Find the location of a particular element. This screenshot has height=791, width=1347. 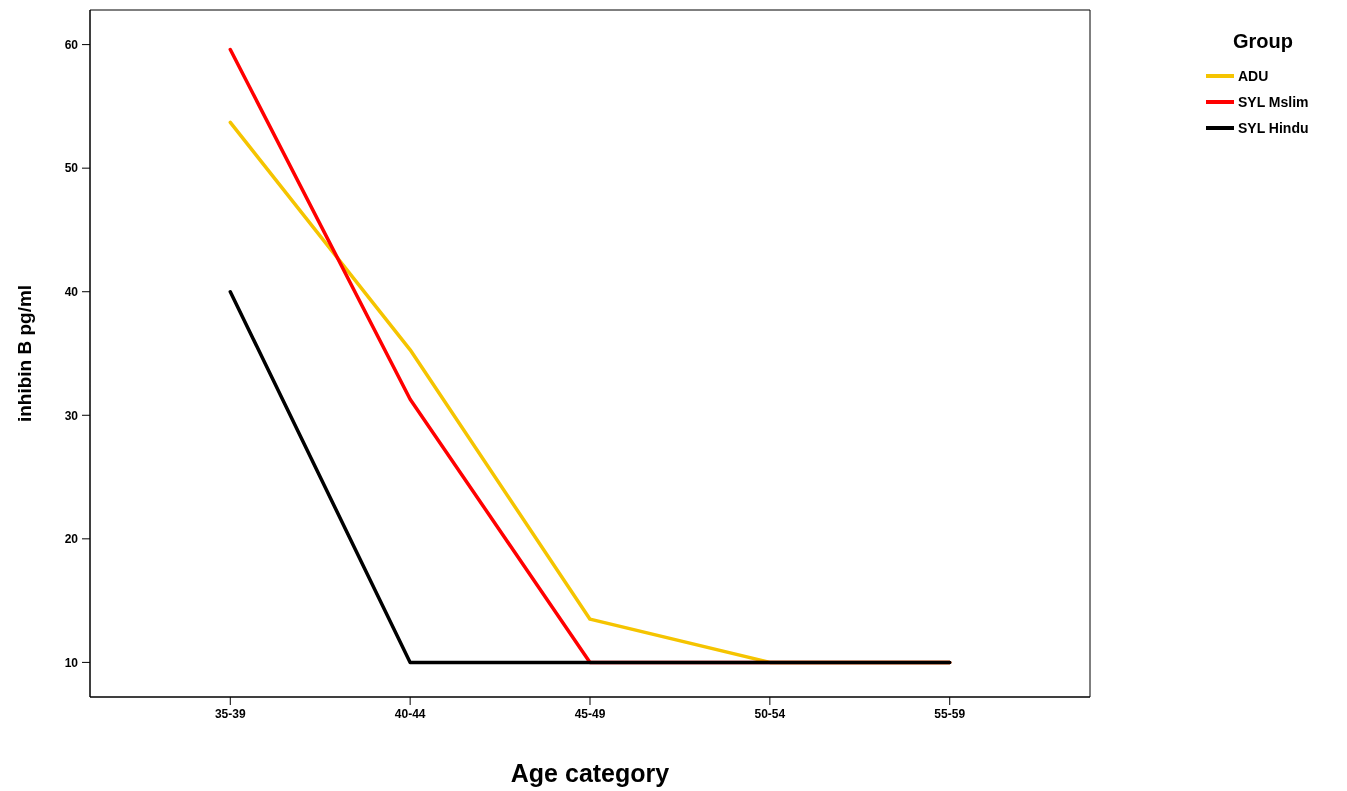

y-tick-label: 60 is located at coordinates (71, 44).